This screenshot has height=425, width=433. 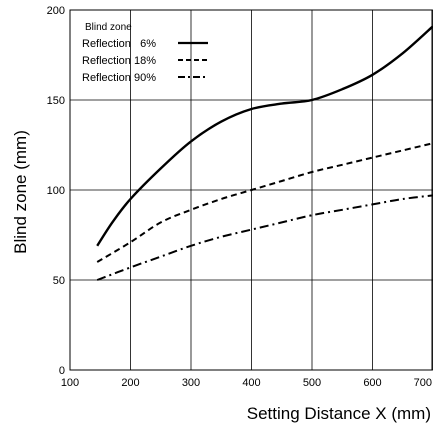 I want to click on y-tick-label: 0, so click(x=62, y=371).